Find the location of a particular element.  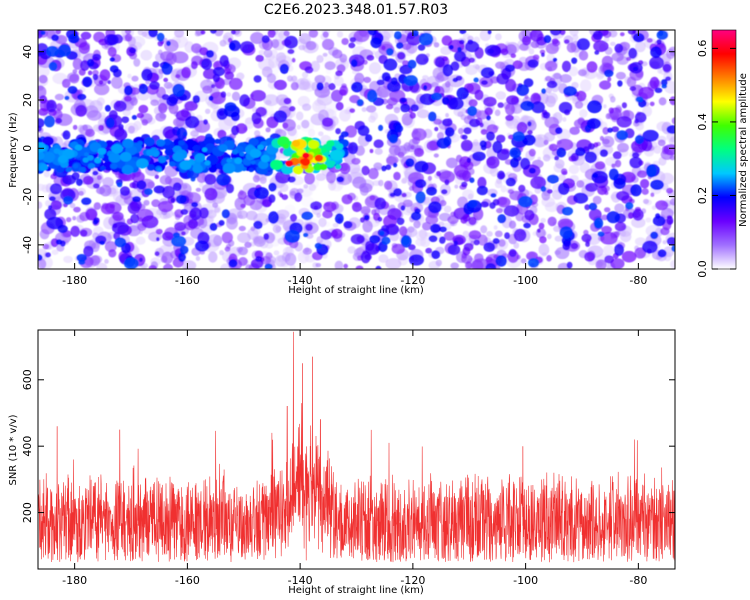

y-tick-label: 400 is located at coordinates (27, 446).